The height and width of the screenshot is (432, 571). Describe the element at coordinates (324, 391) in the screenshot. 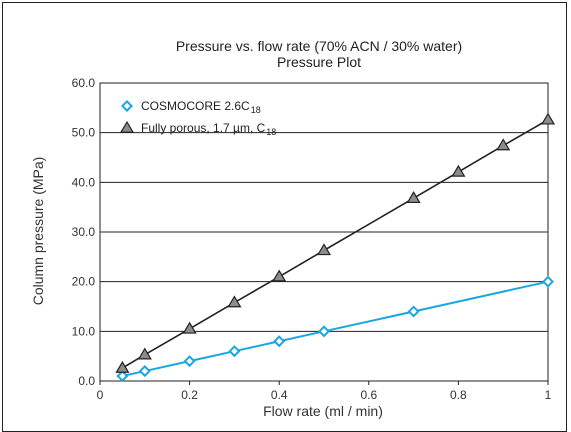

I see `x-axis: 0 0.2 0.4 0.6 0.8 1` at that location.